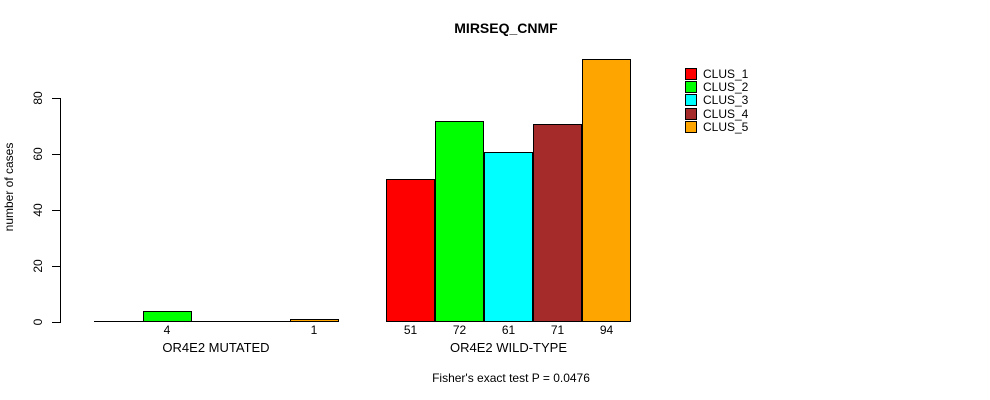  What do you see at coordinates (314, 330) in the screenshot?
I see `bar-value-label: 1` at bounding box center [314, 330].